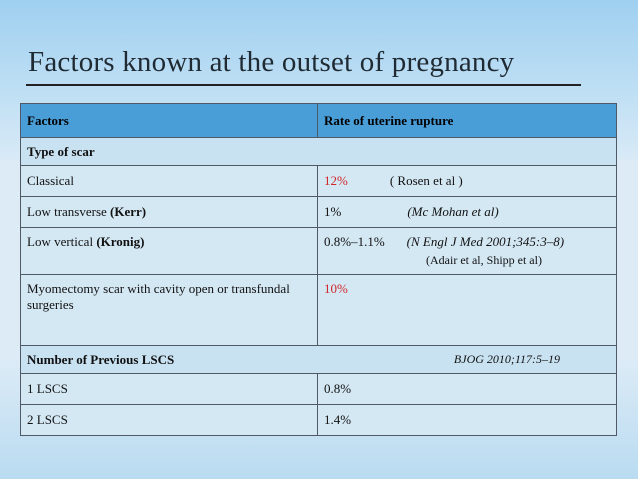  I want to click on factor-cell: Low vertical (Kronig), so click(169, 251).